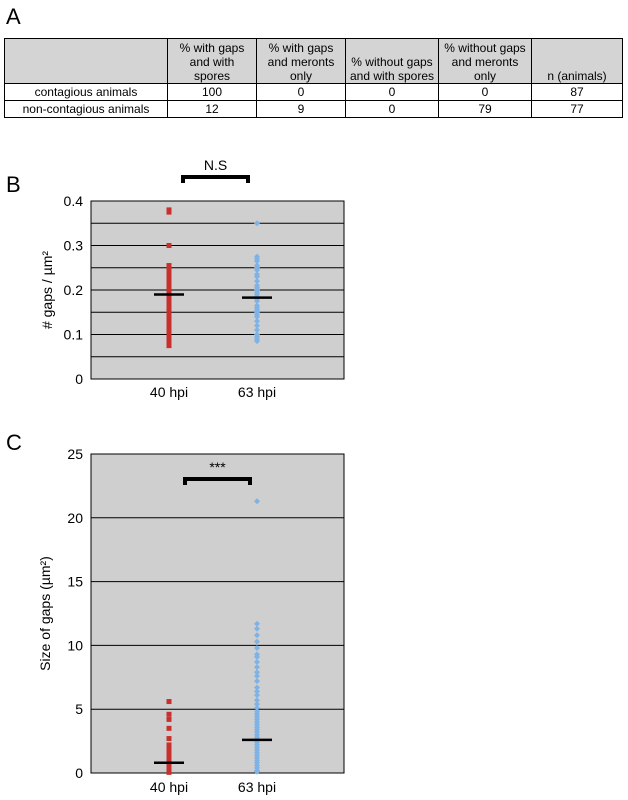 The height and width of the screenshot is (800, 628). I want to click on y-tick-label: 0.4, so click(74, 201).